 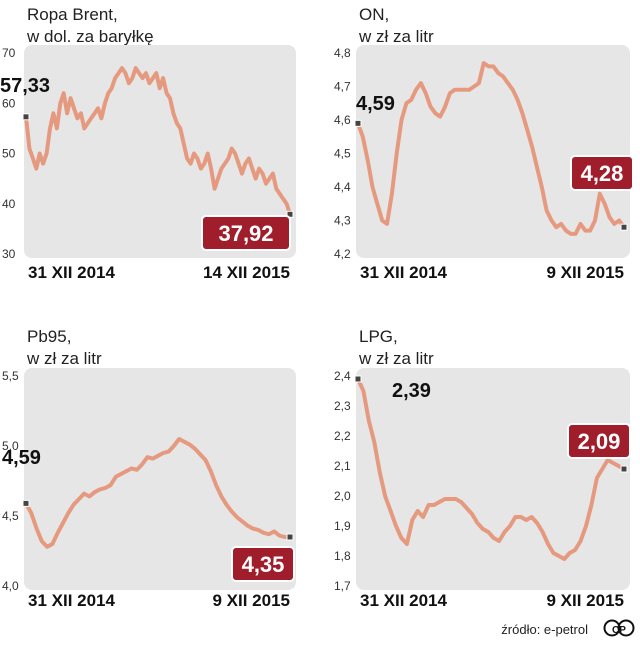 What do you see at coordinates (342, 466) in the screenshot?
I see `y-tick-label: 2,1` at bounding box center [342, 466].